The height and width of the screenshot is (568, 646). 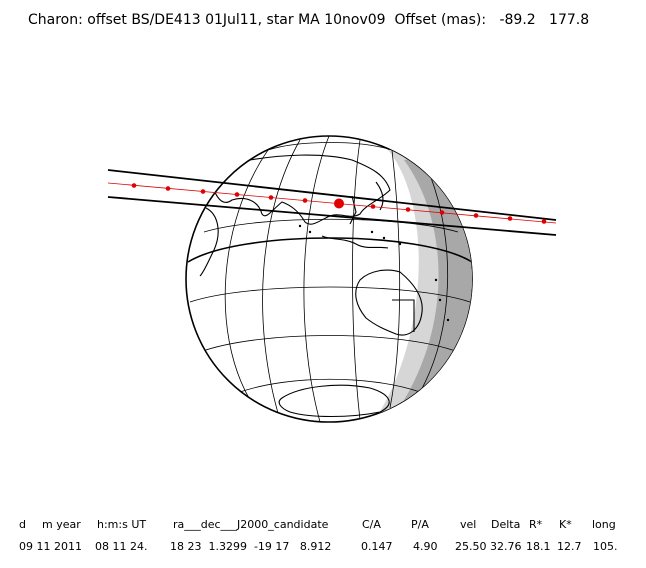 What do you see at coordinates (251, 524) in the screenshot?
I see `col-header: ra___dec___J2000_candidate` at bounding box center [251, 524].